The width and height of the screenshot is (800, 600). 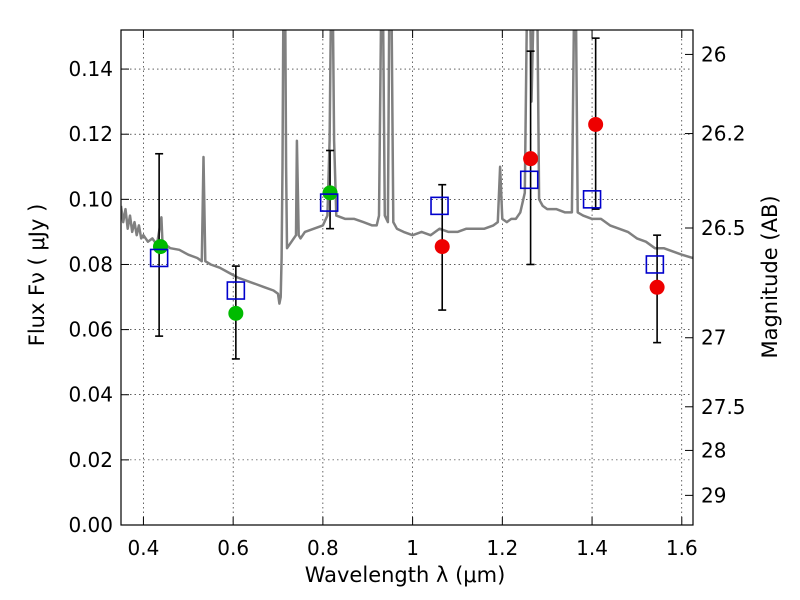 I want to click on y-tick-label: 0.06, so click(x=90, y=330).